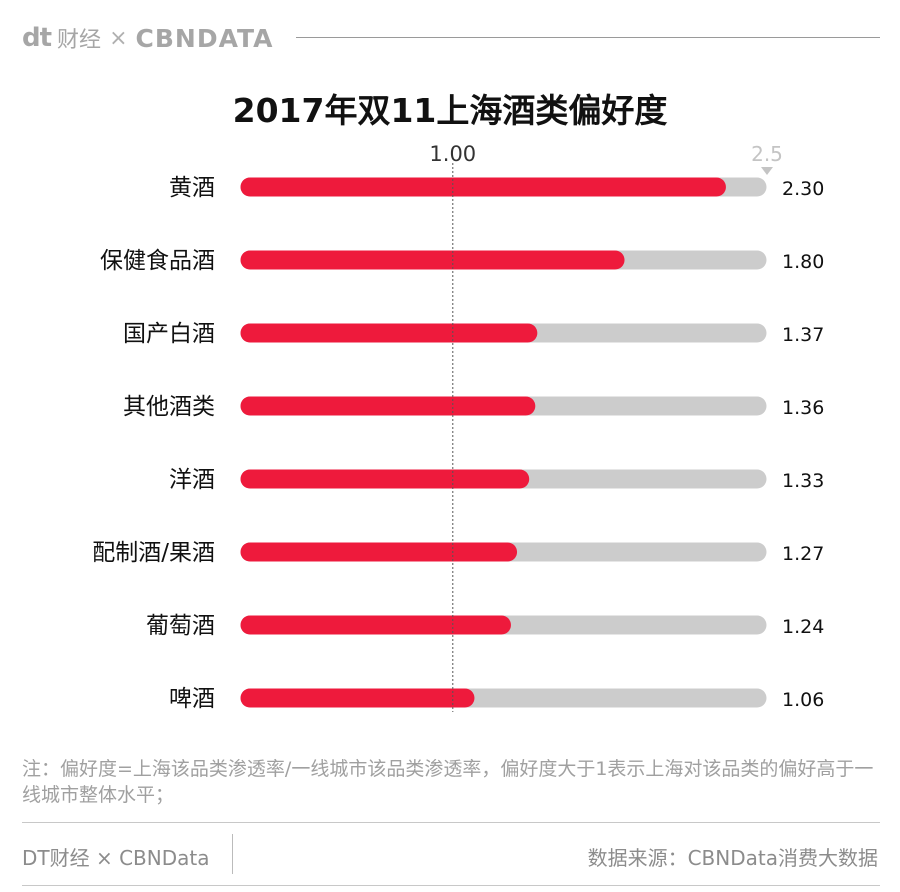  Describe the element at coordinates (169, 334) in the screenshot. I see `category-label: 国产白酒` at that location.